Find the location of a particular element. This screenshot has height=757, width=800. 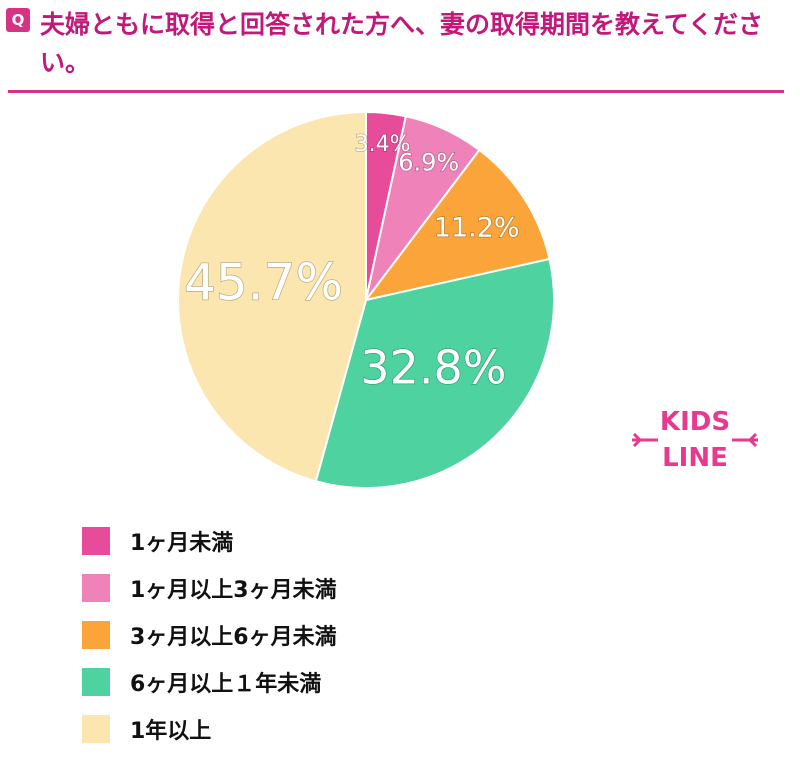

legend-label: 1ヶ月未満 is located at coordinates (182, 543).